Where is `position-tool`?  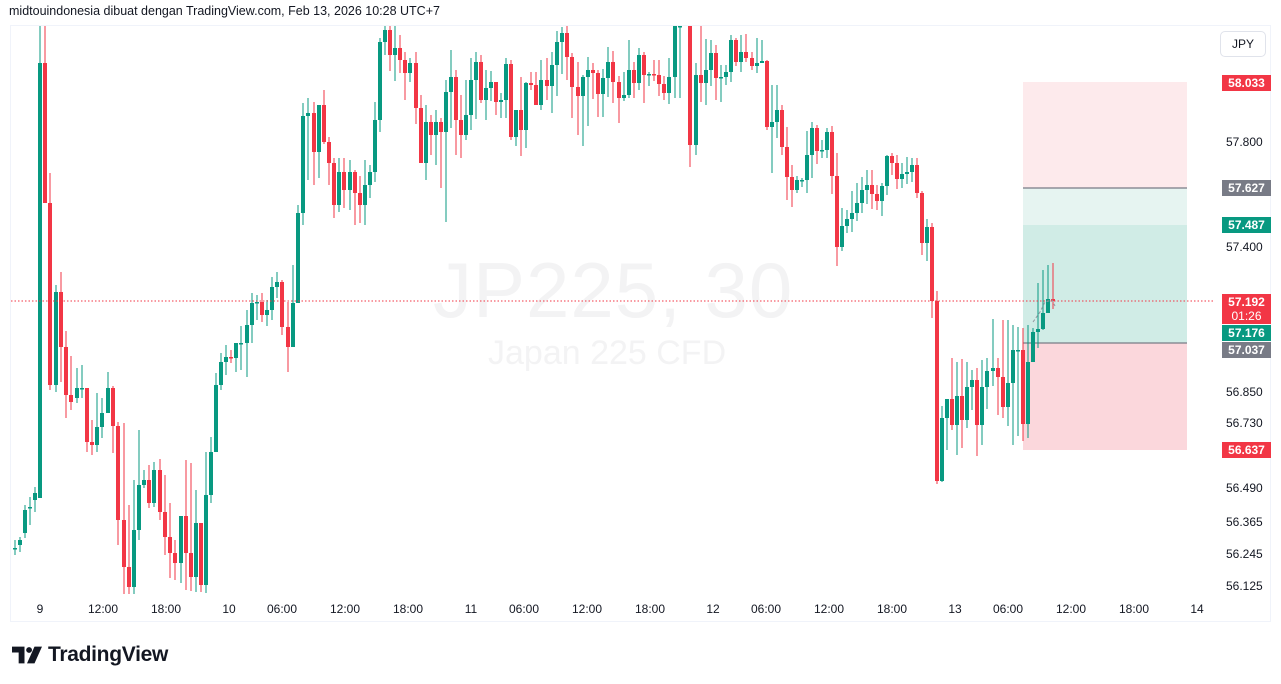
position-tool is located at coordinates (1105, 266).